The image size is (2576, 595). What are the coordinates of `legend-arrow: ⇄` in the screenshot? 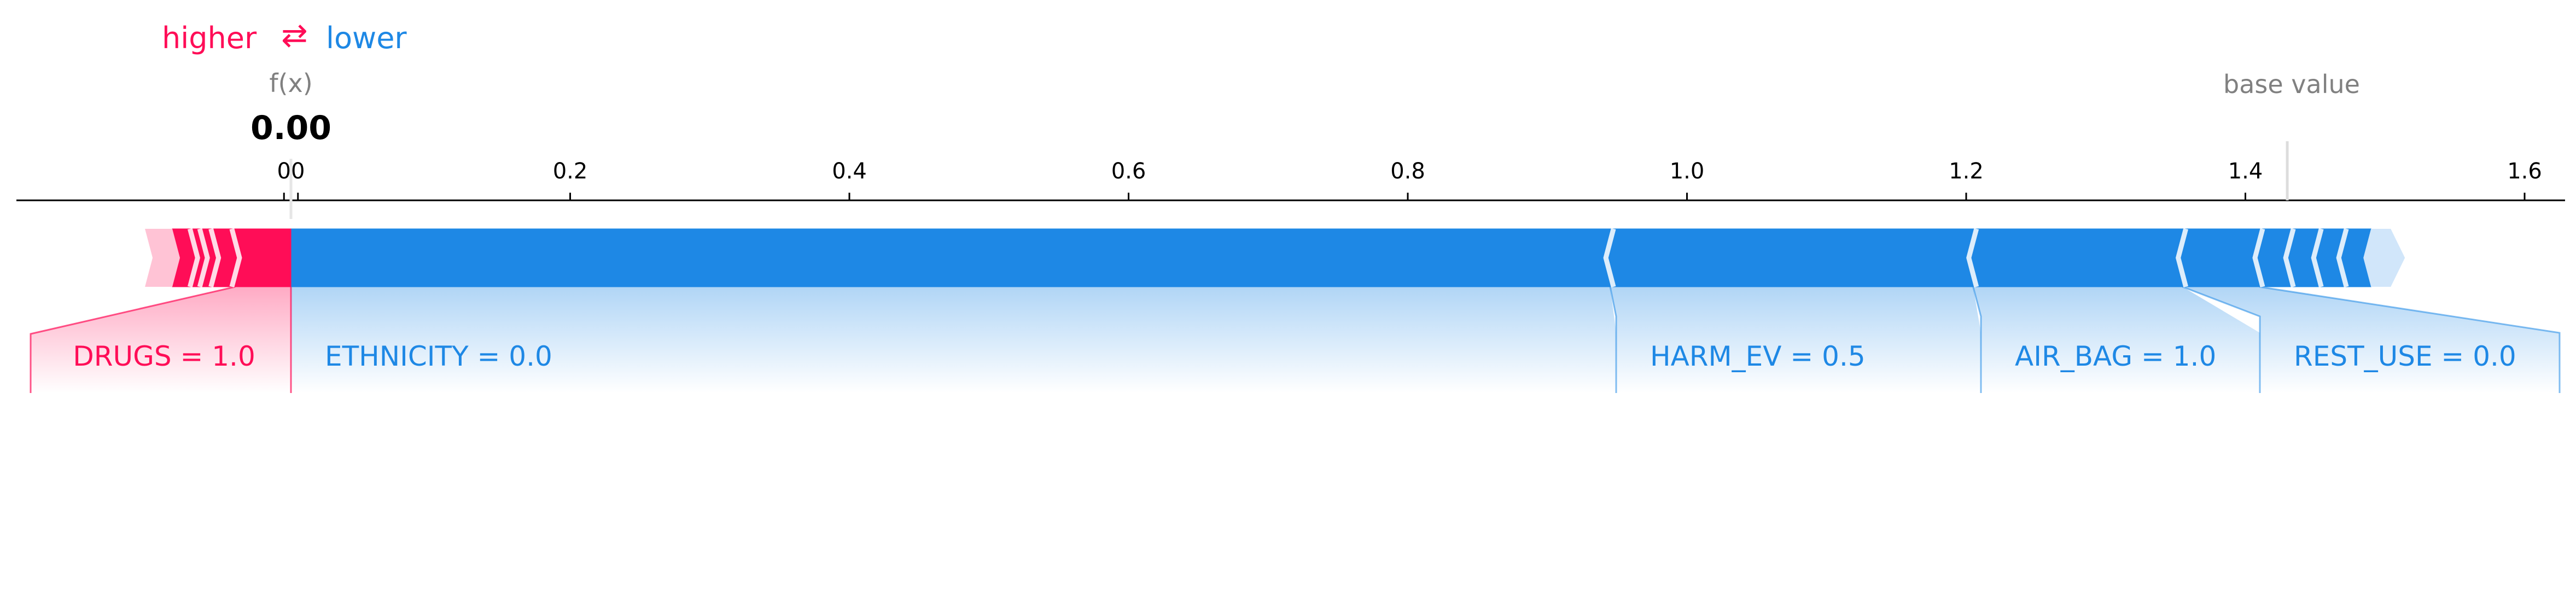 It's located at (294, 35).